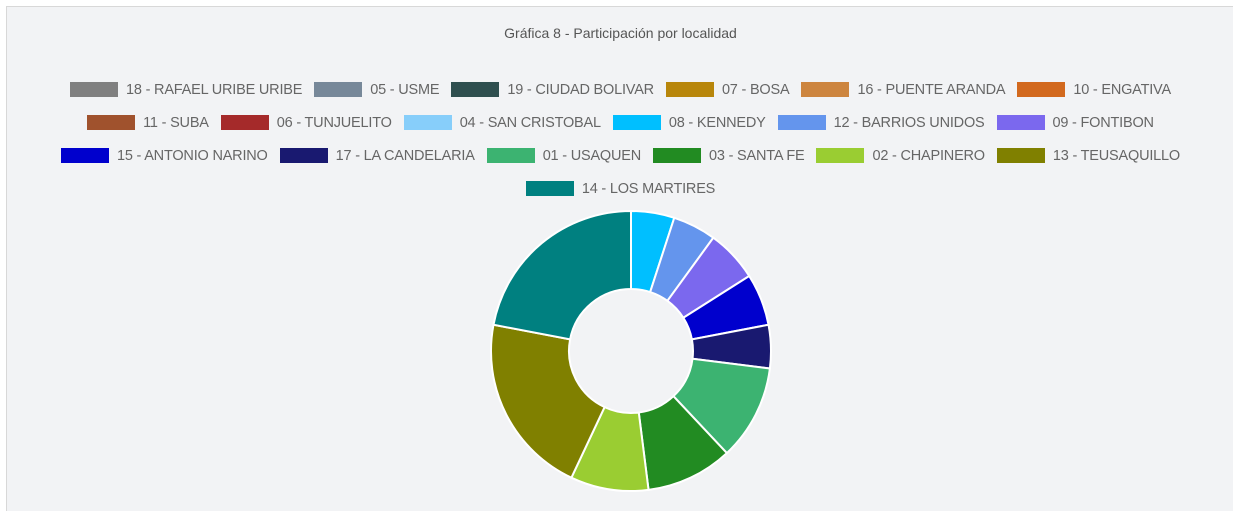  I want to click on legend-item: 11 - SUBA, so click(148, 123).